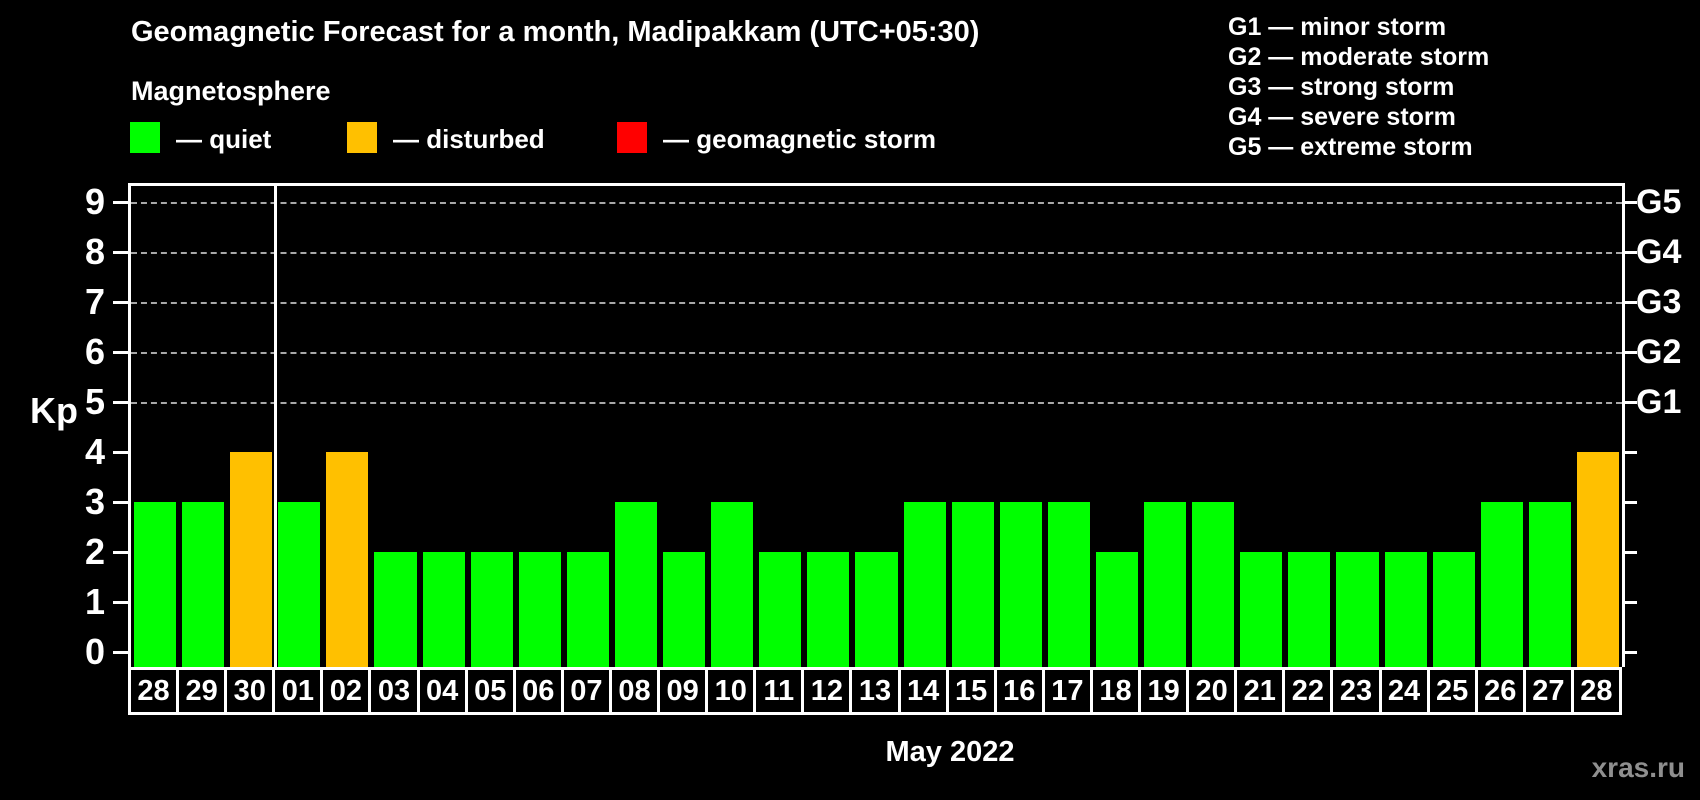  I want to click on kp-tick-label-7: 7, so click(94, 301).